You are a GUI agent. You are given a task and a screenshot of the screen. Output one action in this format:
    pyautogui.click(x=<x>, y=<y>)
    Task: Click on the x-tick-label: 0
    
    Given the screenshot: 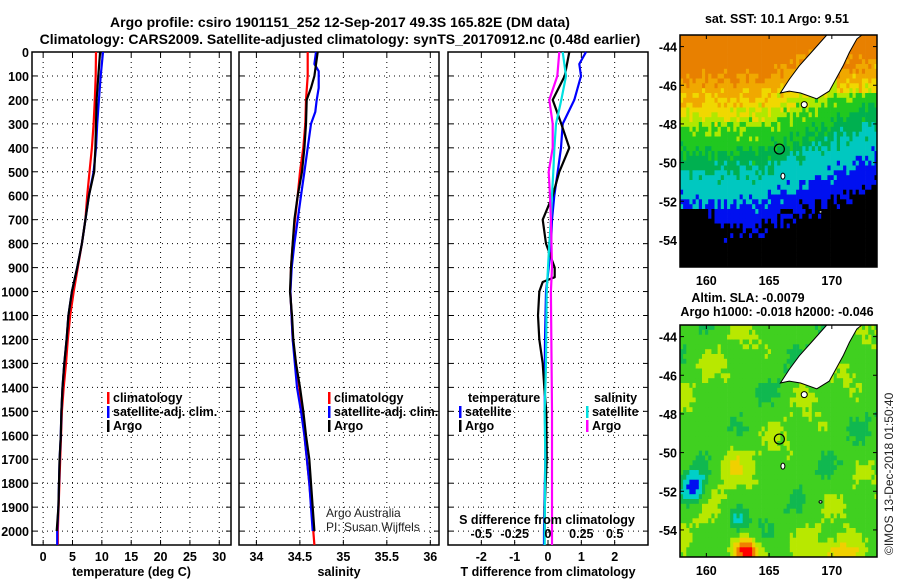 What is the action you would take?
    pyautogui.click(x=43, y=557)
    